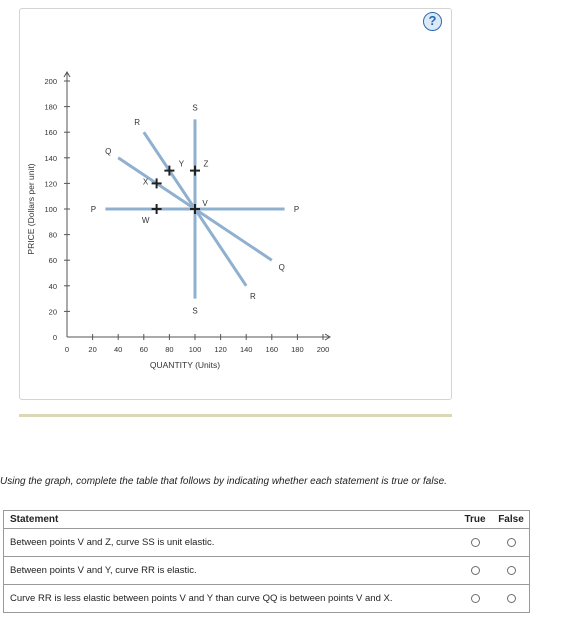 The width and height of the screenshot is (561, 629). Describe the element at coordinates (272, 349) in the screenshot. I see `x-tick-label: 160` at that location.